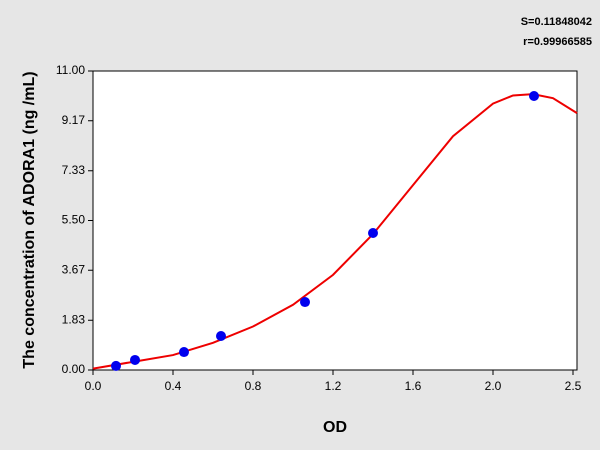 This screenshot has width=600, height=450. Describe the element at coordinates (556, 22) in the screenshot. I see `annotation: S=0.11848042` at that location.